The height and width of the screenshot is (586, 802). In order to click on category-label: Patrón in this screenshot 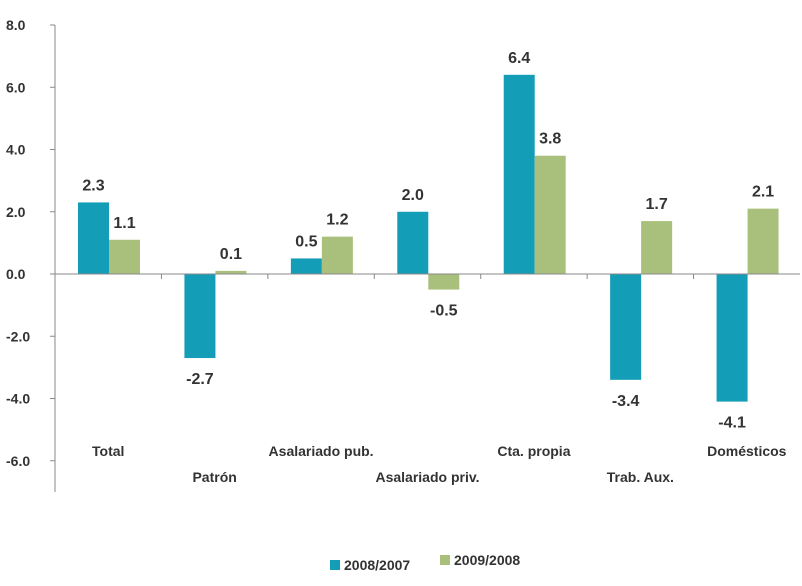, I will do `click(214, 477)`.